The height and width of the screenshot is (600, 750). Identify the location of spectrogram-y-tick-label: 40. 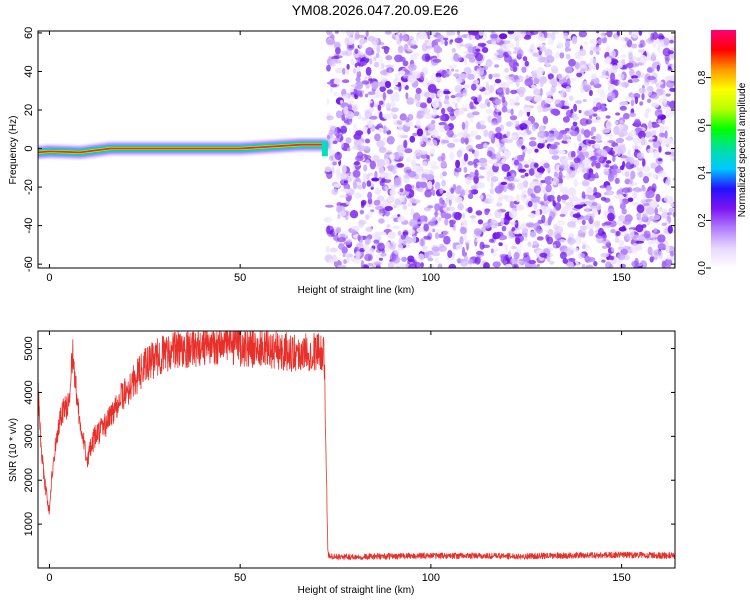
(29, 71).